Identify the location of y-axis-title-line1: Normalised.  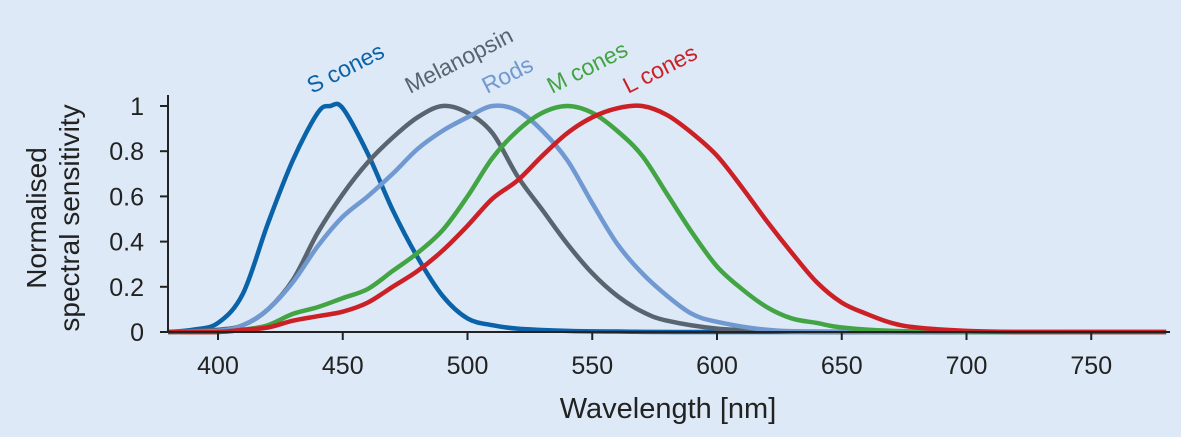
(36, 218).